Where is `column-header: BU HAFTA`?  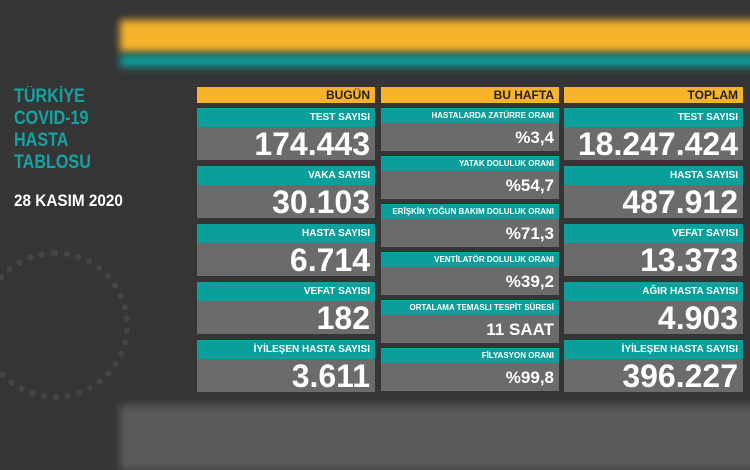 column-header: BU HAFTA is located at coordinates (470, 95).